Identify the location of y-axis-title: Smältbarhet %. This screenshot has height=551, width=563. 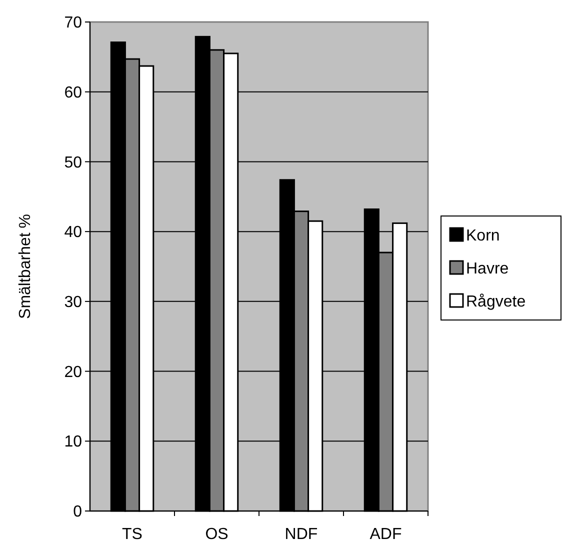
(25, 266).